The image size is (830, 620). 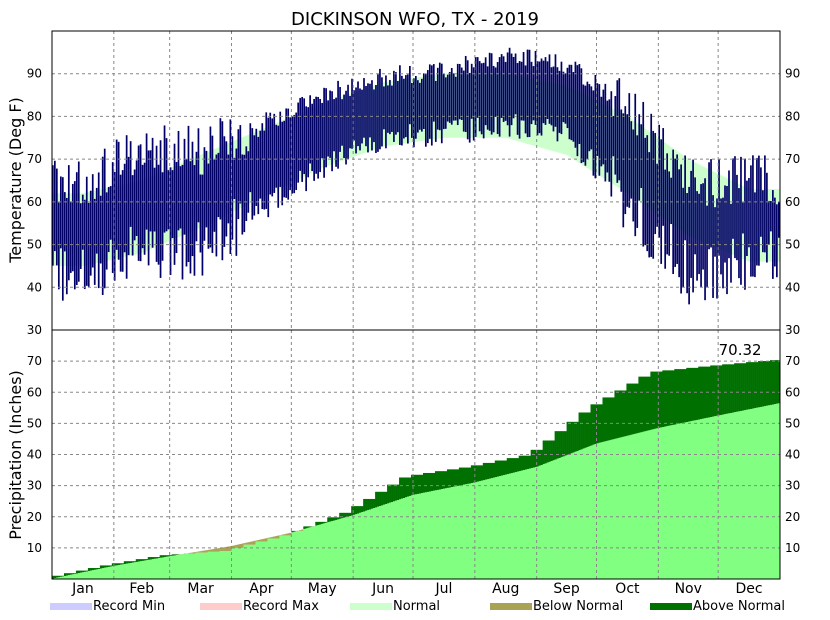 What do you see at coordinates (34, 486) in the screenshot?
I see `precipitation-tick-label-left: 30` at bounding box center [34, 486].